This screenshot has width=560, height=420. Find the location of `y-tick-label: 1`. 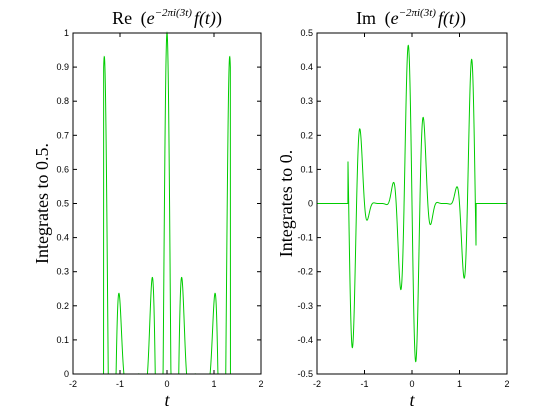

y-tick-label: 1 is located at coordinates (66, 33).